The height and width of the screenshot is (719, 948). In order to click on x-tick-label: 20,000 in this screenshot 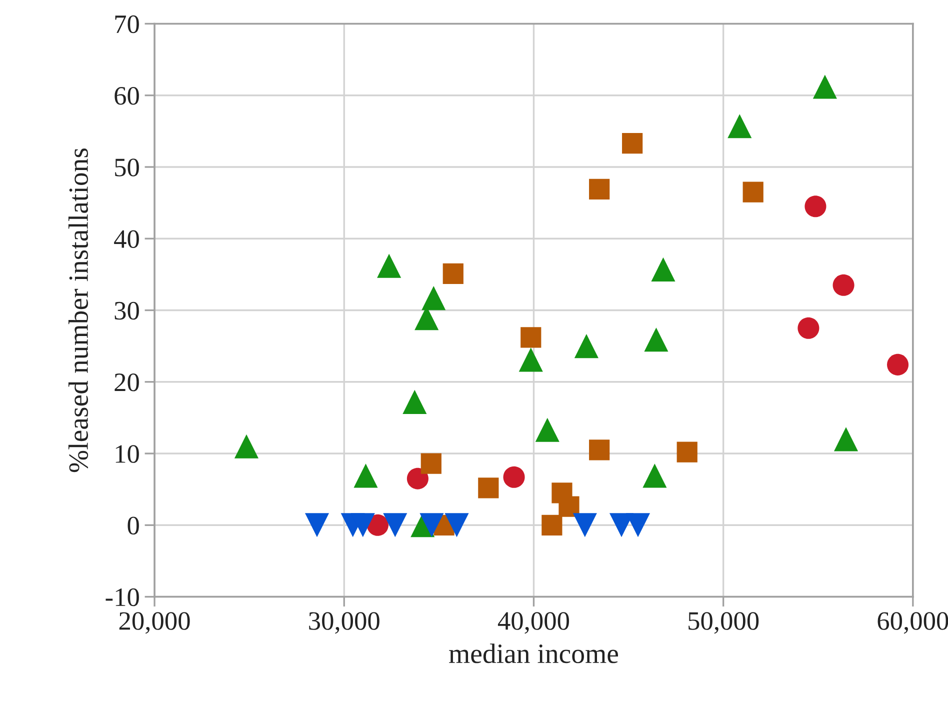, I will do `click(154, 623)`.